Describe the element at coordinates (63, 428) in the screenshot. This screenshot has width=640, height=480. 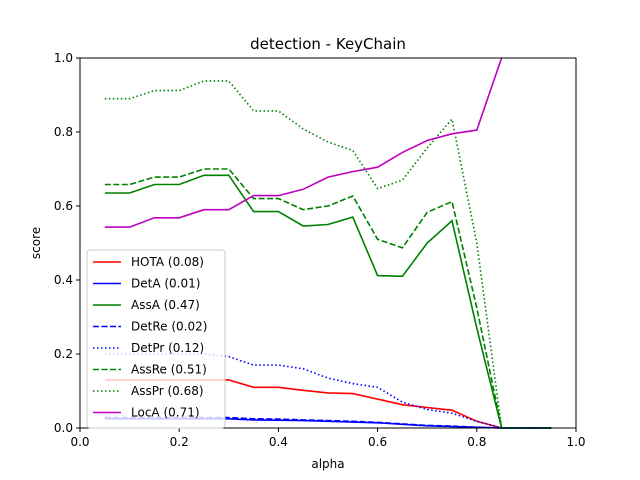
I see `y-tick-label: 0.0` at that location.